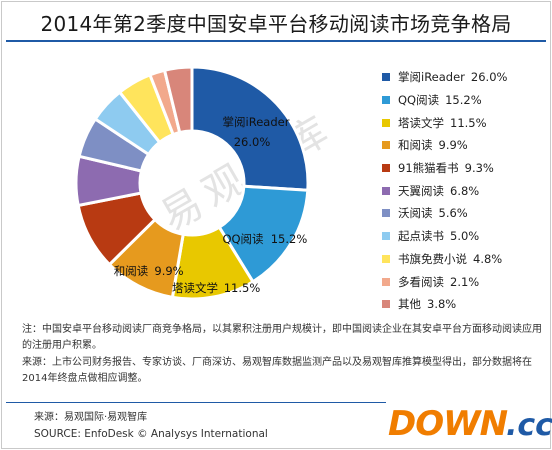  Describe the element at coordinates (464, 304) in the screenshot. I see `legend-item: 其他 3.8%` at that location.